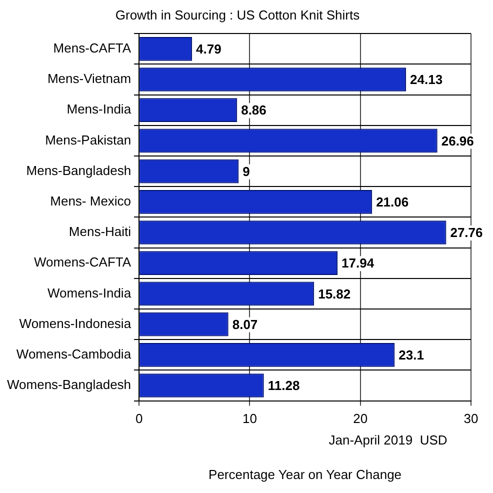  What do you see at coordinates (79, 170) in the screenshot?
I see `y-tick-label: Mens-Bangladesh` at bounding box center [79, 170].